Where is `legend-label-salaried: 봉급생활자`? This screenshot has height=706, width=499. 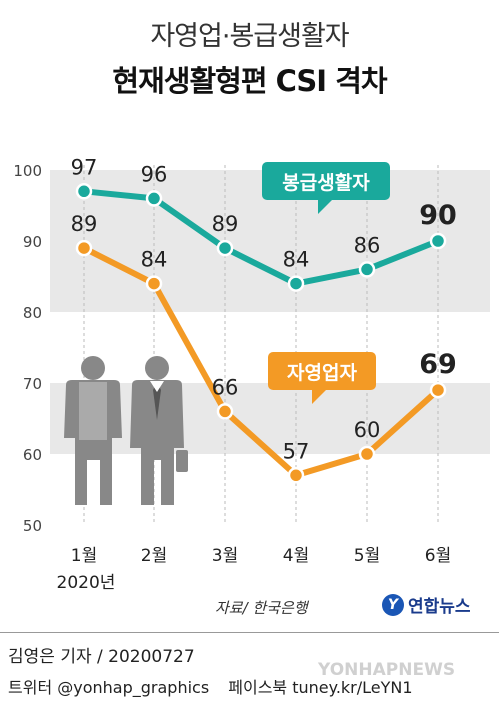 legend-label-salaried: 봉급생활자 is located at coordinates (326, 183).